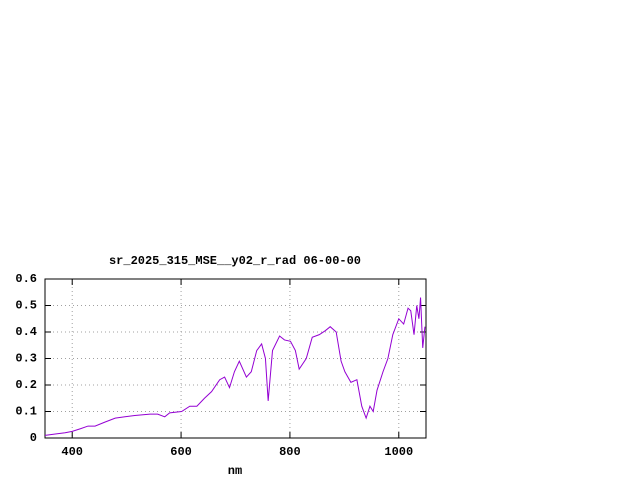 This screenshot has width=640, height=480. What do you see at coordinates (33, 438) in the screenshot?
I see `y-tick-label: 0` at bounding box center [33, 438].